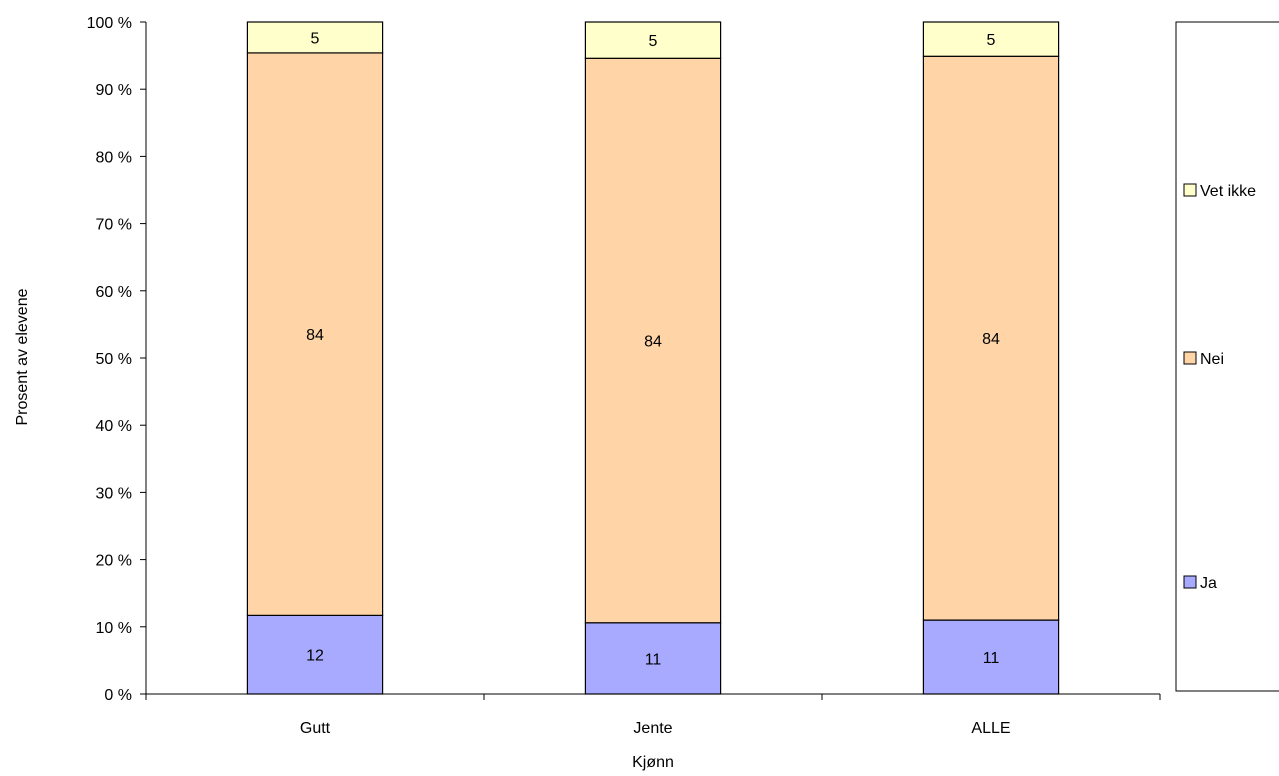 Image resolution: width=1279 pixels, height=776 pixels. I want to click on y-tick-label: 60 %, so click(114, 292).